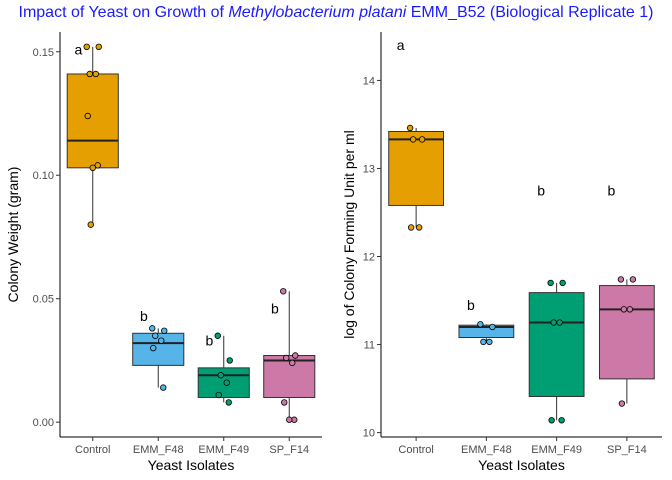  I want to click on title-suffix: EMM_B52 (Biological Replicate 1), so click(530, 12).